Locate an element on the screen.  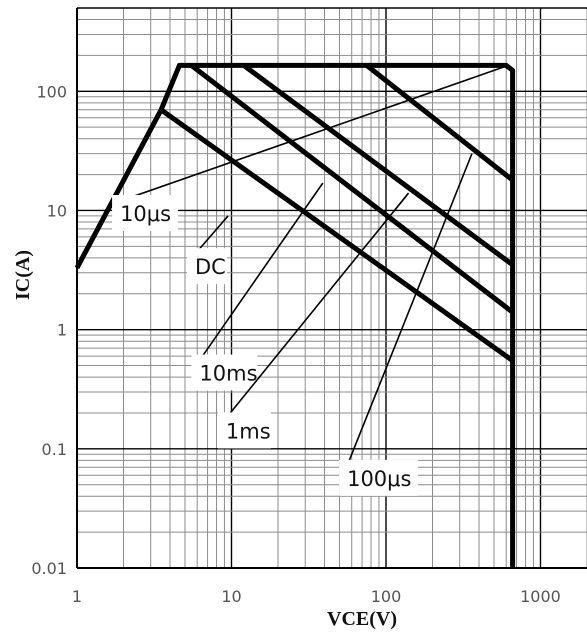
annotation-label: 1ms is located at coordinates (248, 431).